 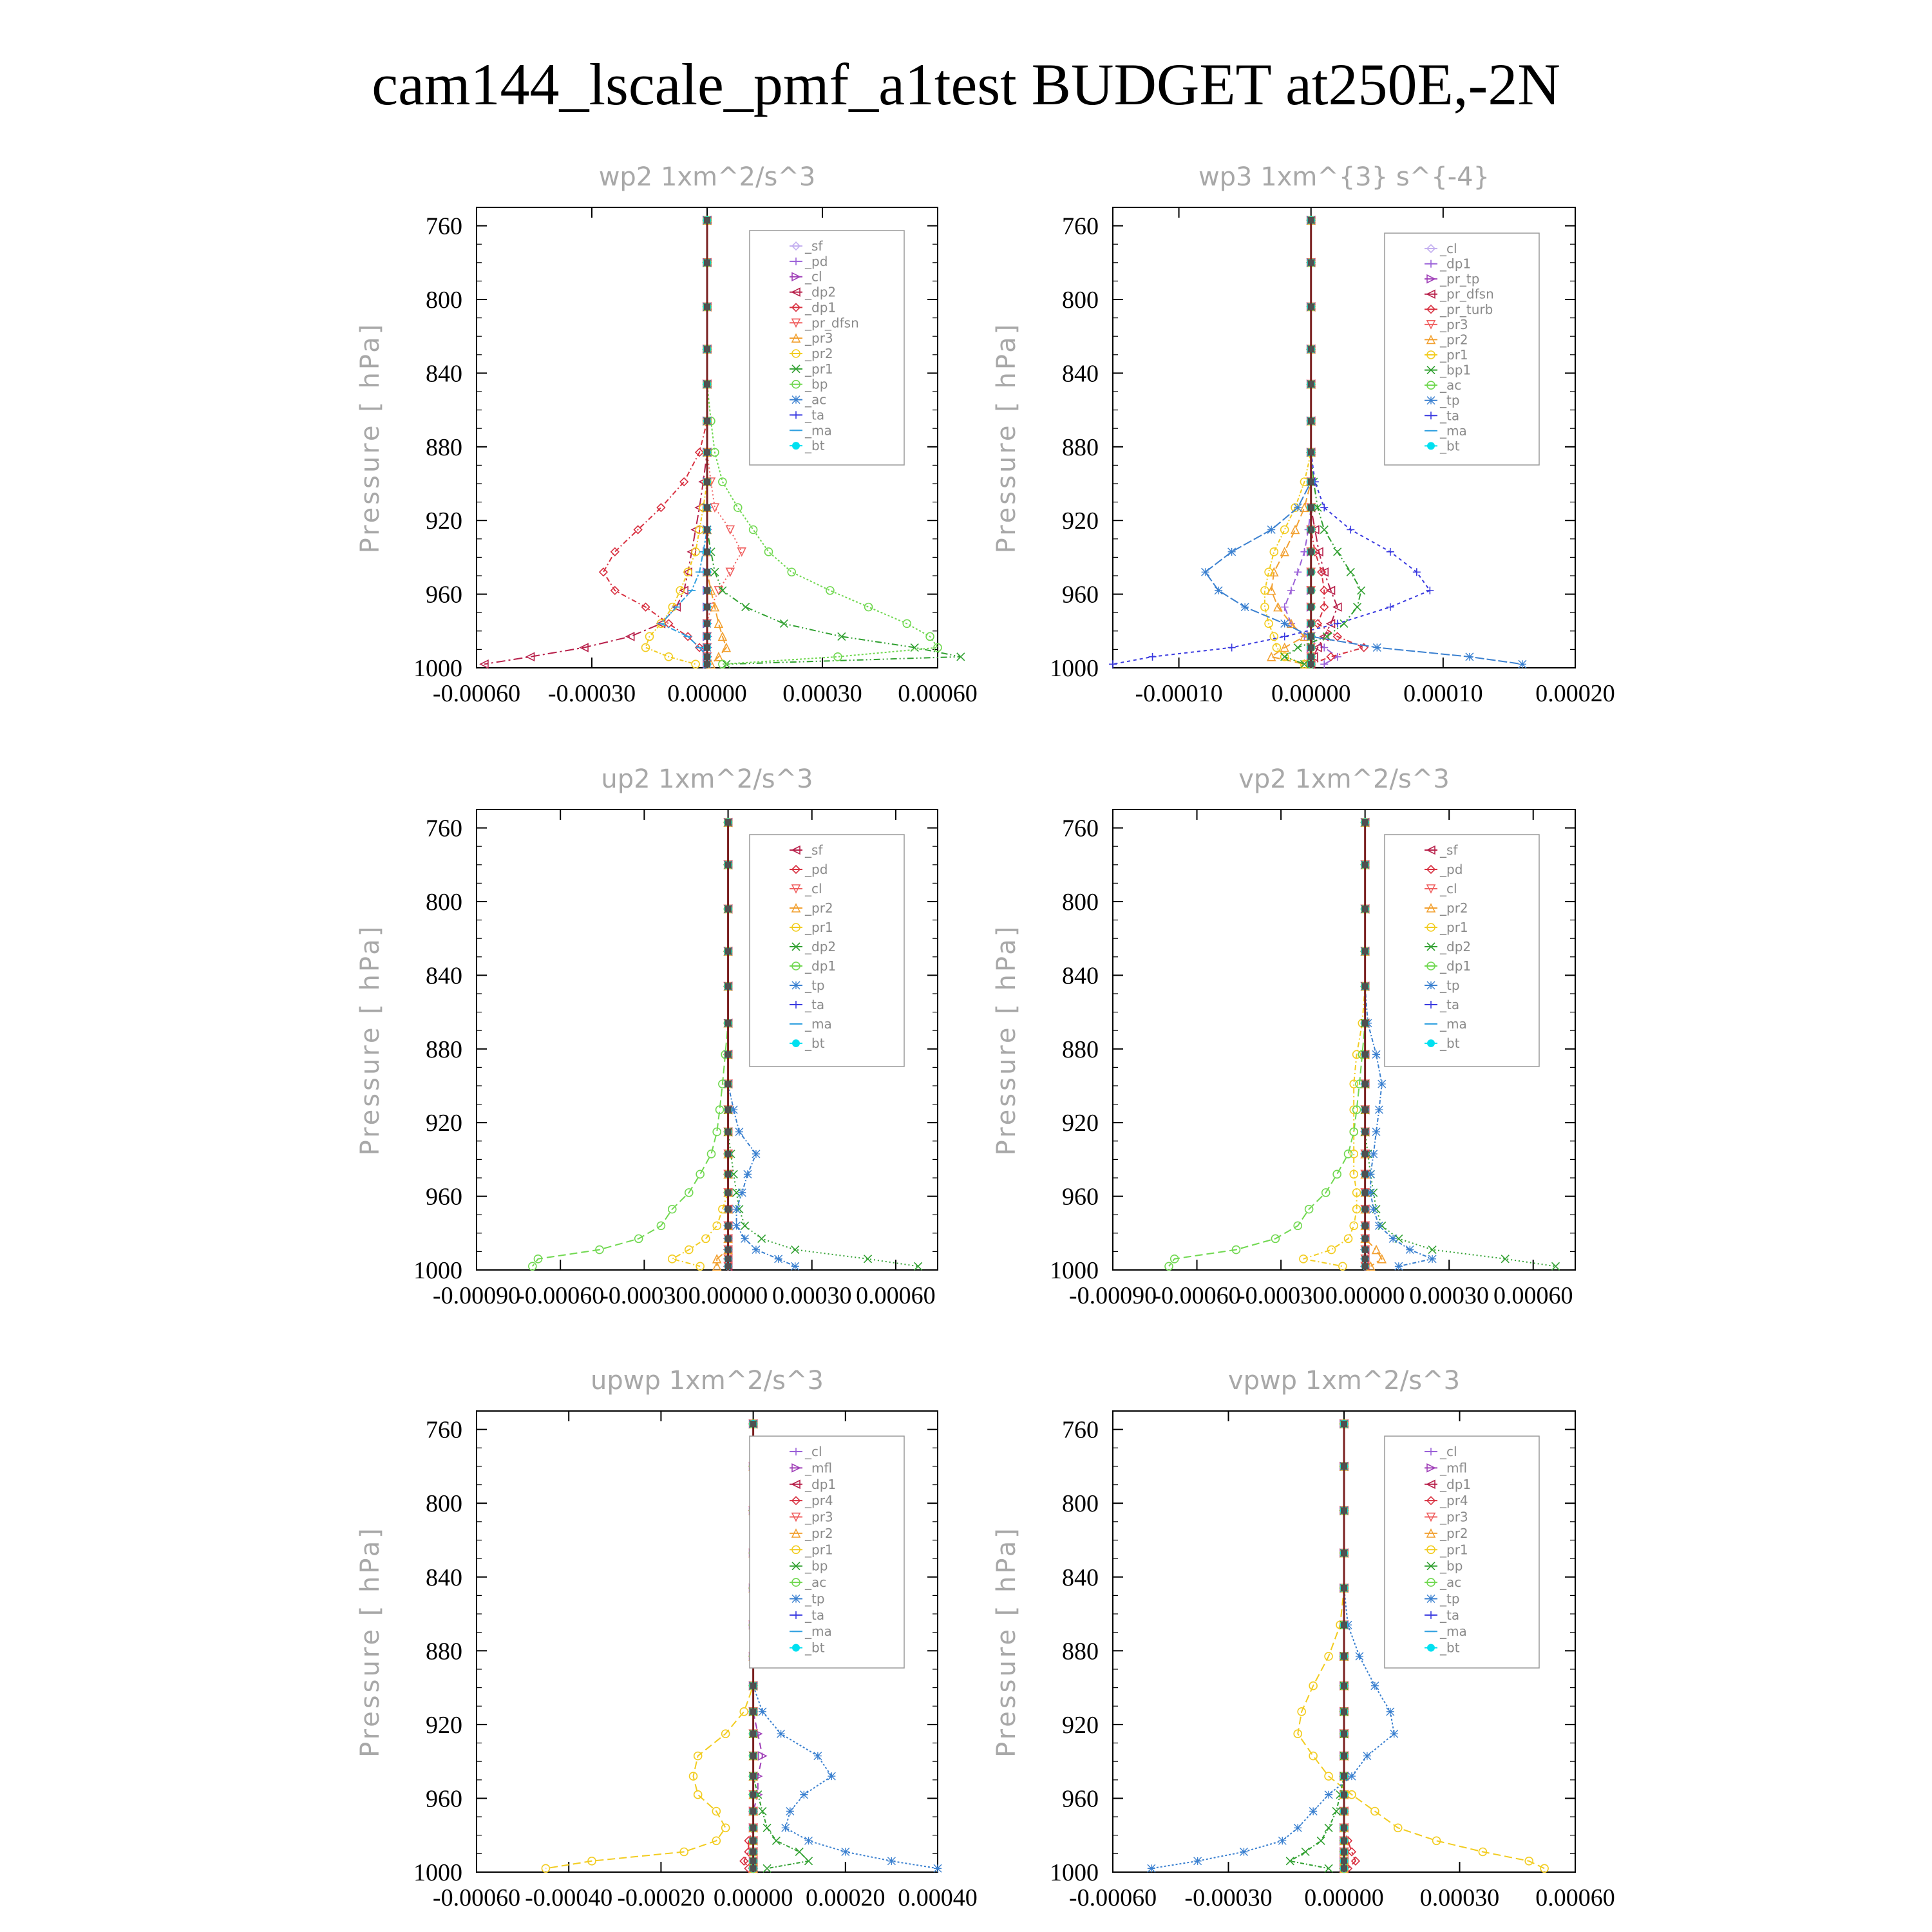 What do you see at coordinates (444, 903) in the screenshot?
I see `y-tick-label: 800` at bounding box center [444, 903].